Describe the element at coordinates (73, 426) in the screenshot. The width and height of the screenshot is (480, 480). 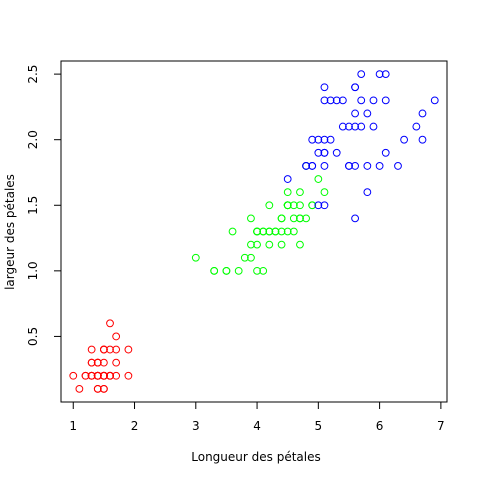
I see `x-tick-label: 1` at that location.